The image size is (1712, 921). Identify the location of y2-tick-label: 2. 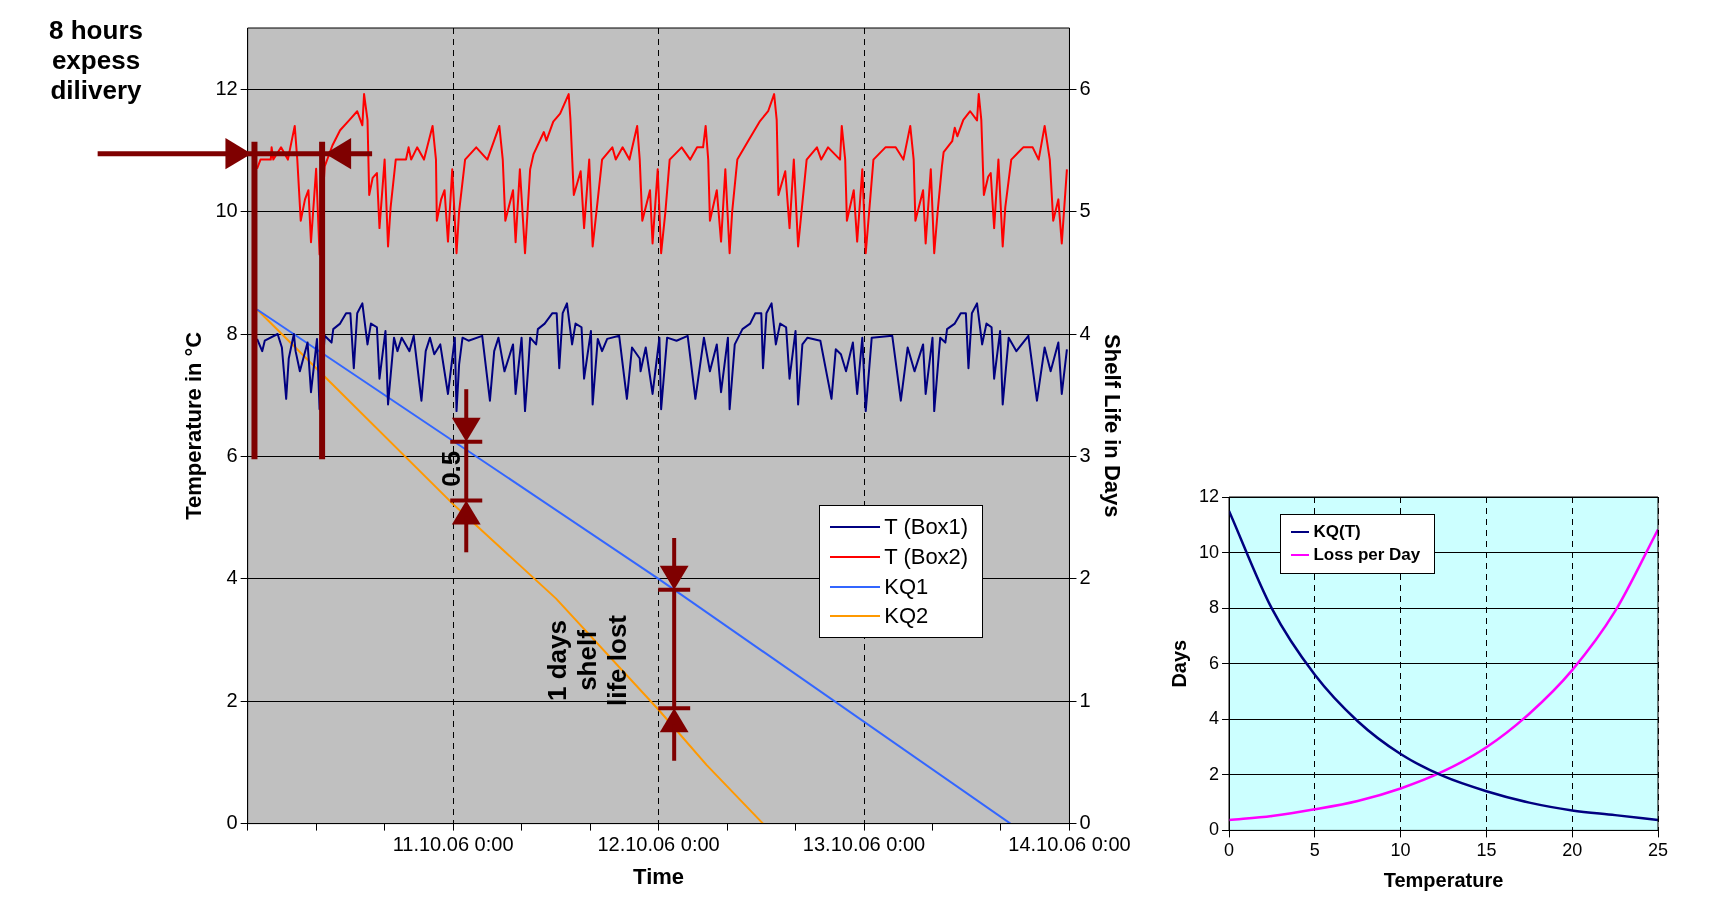
(1085, 577).